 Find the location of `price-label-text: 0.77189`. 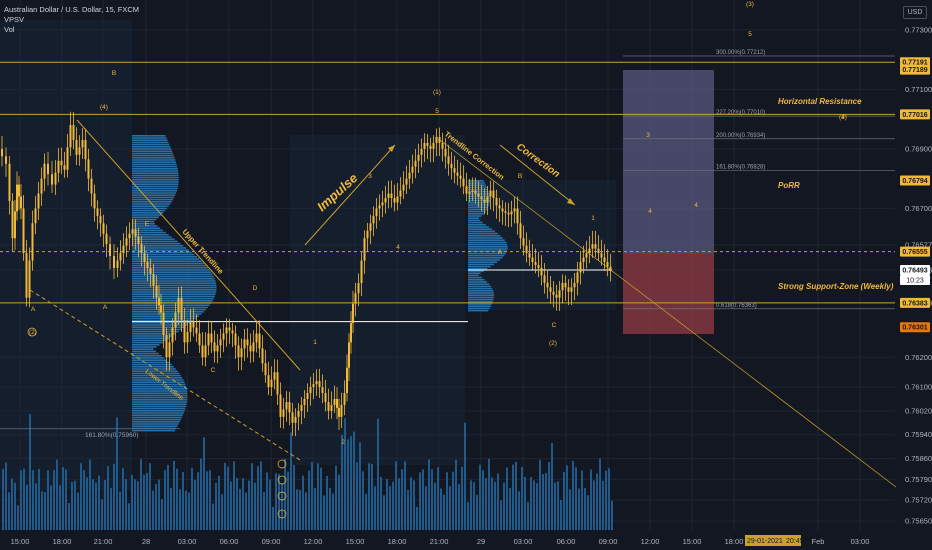

price-label-text: 0.77189 is located at coordinates (914, 70).